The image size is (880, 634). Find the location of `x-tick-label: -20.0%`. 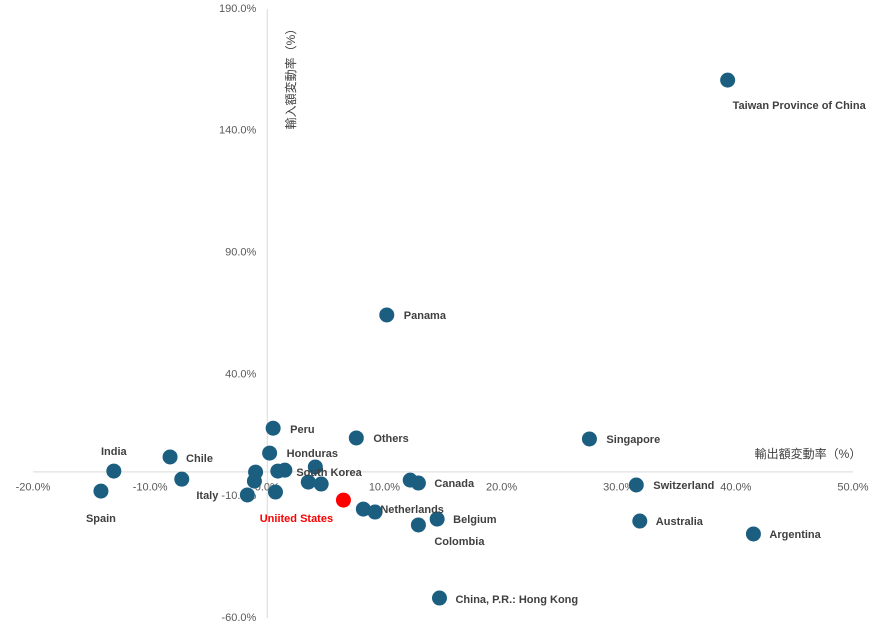

x-tick-label: -20.0% is located at coordinates (33, 488).